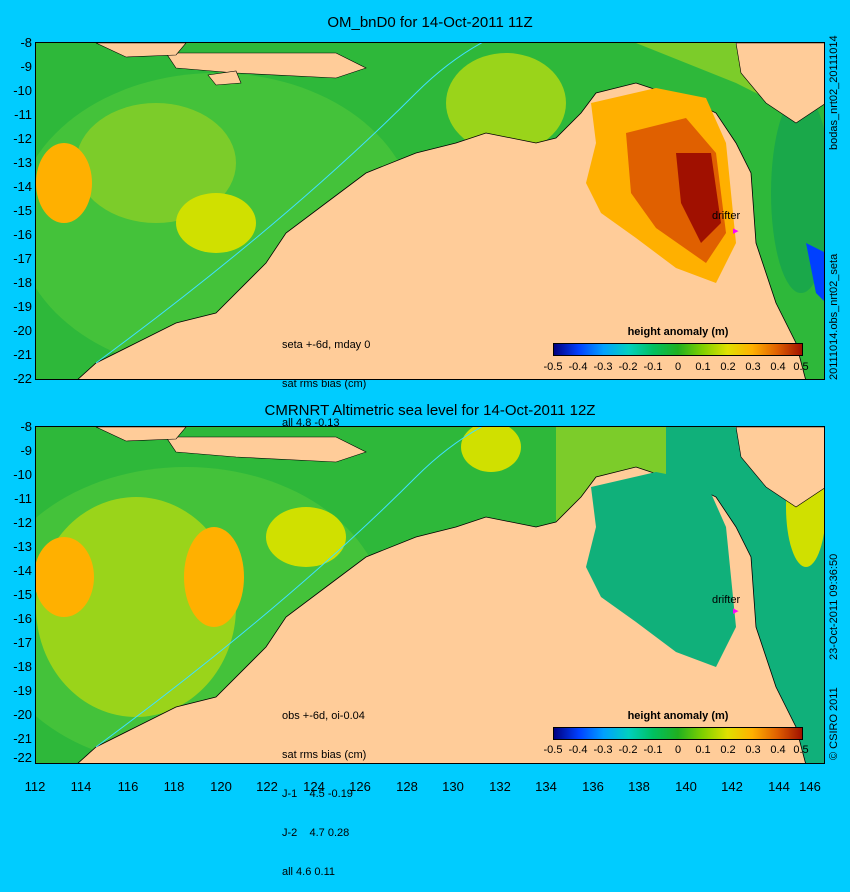 This screenshot has width=850, height=892. I want to click on top-colorbar, so click(678, 349).